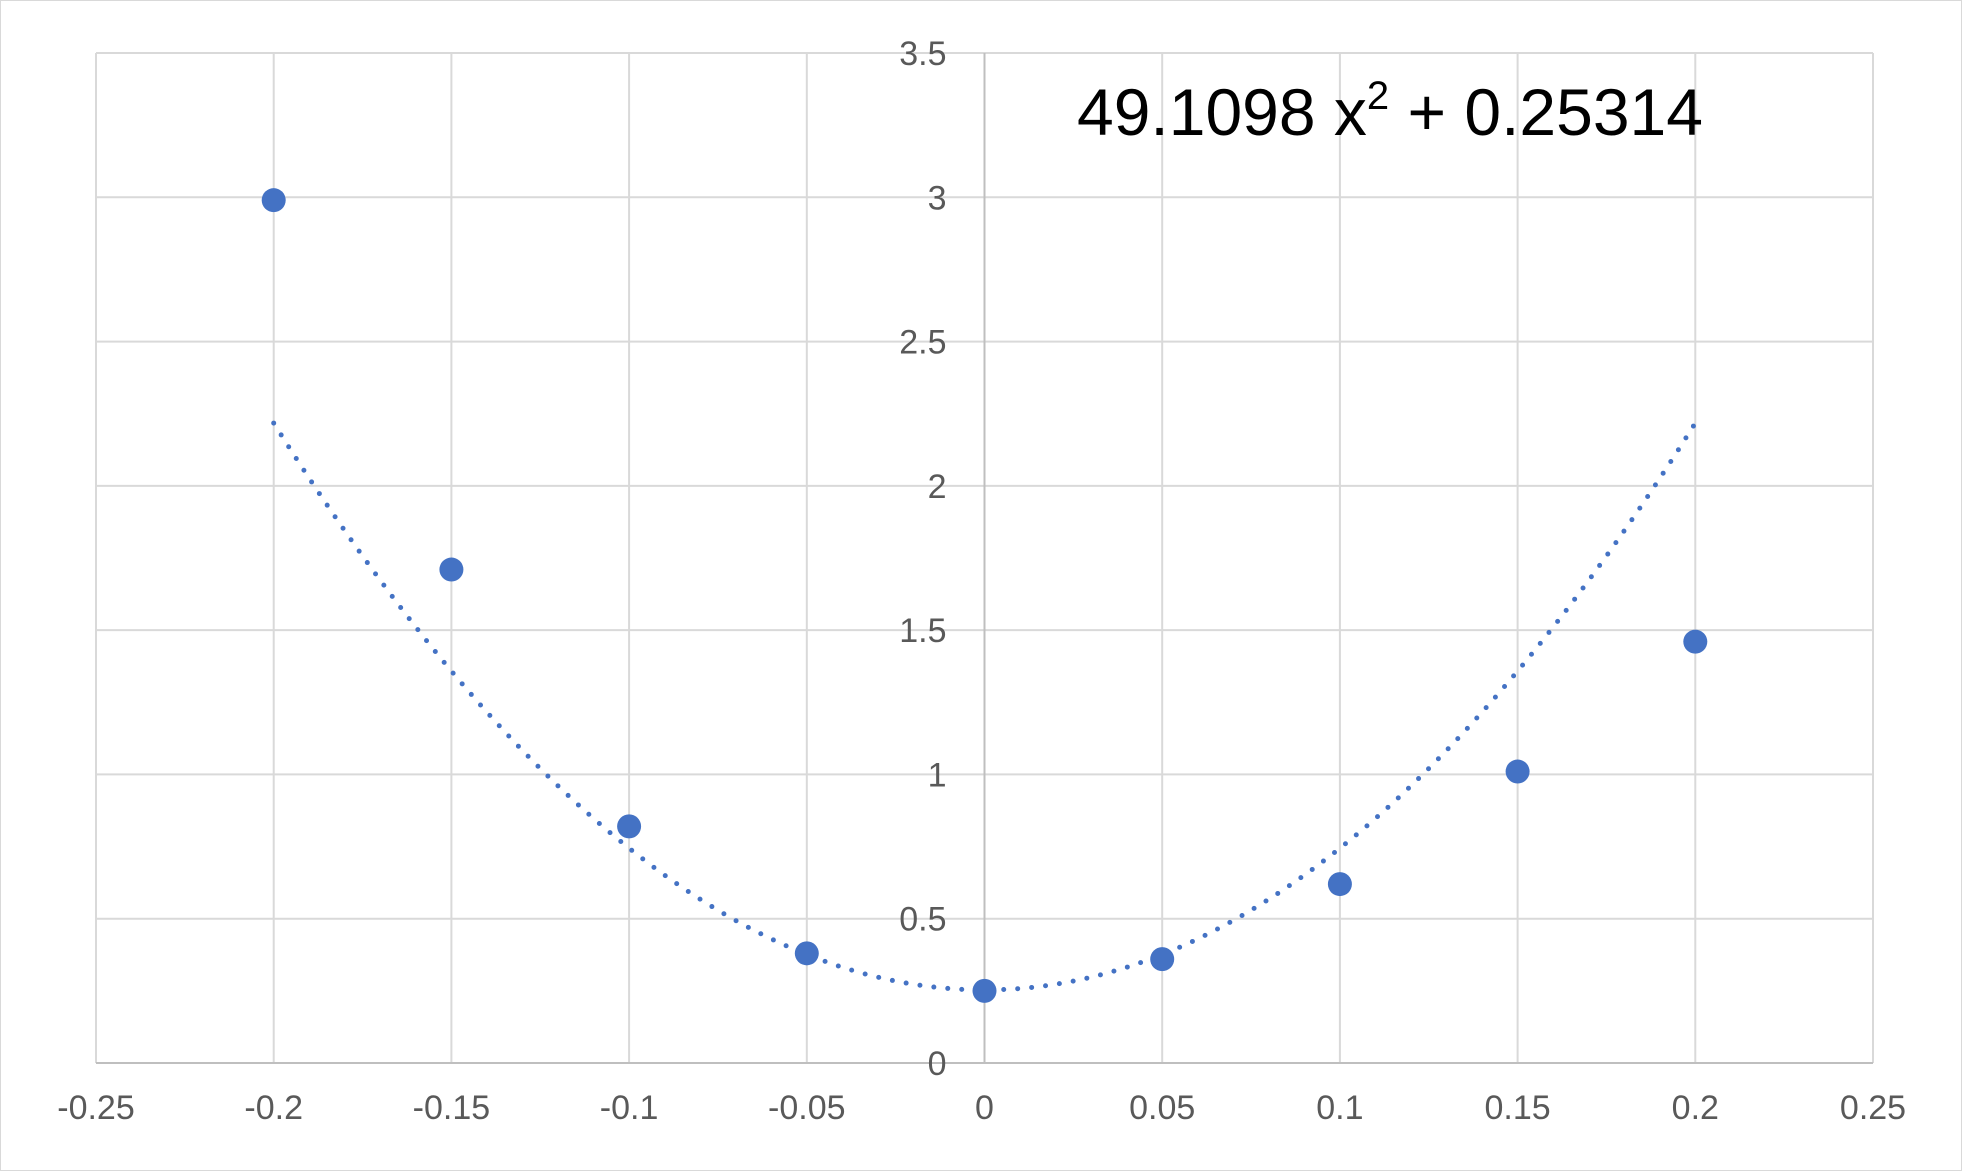 The image size is (1962, 1172). I want to click on x-tick-label: -0.05, so click(807, 1108).